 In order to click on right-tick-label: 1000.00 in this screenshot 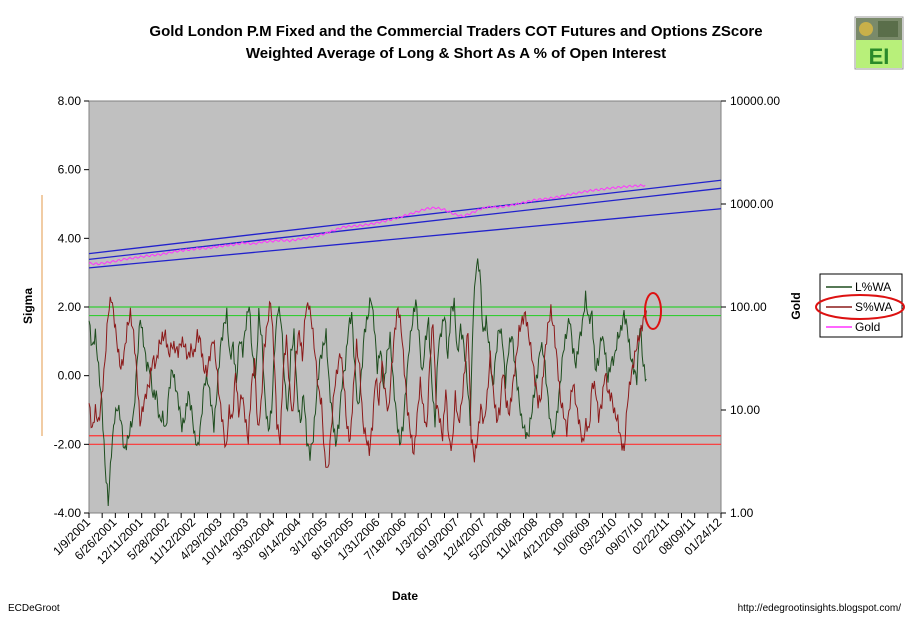, I will do `click(752, 204)`.